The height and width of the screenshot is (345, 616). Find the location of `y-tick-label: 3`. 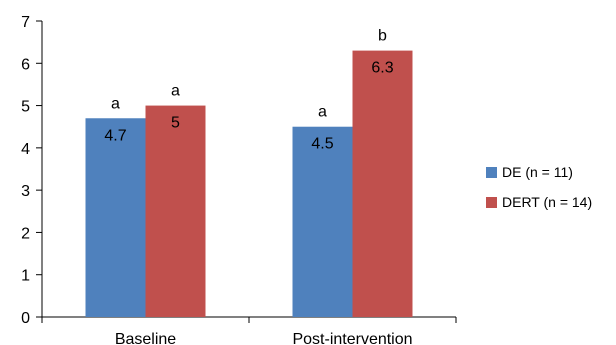

y-tick-label: 3 is located at coordinates (25, 191).